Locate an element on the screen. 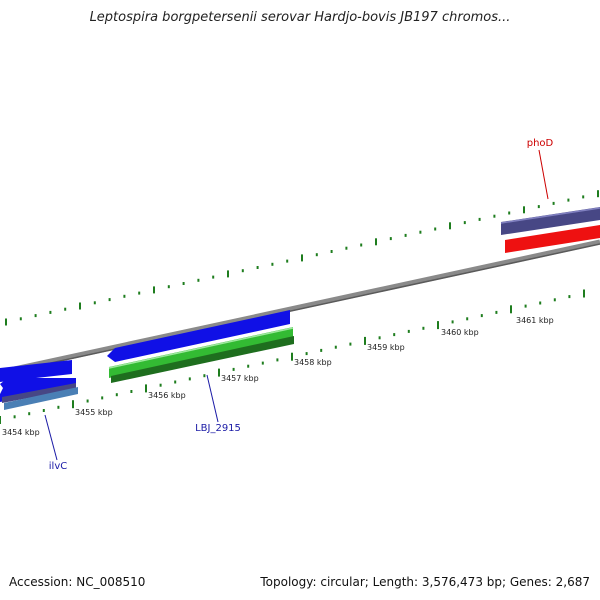  ilvc-label: ilvC is located at coordinates (58, 466).